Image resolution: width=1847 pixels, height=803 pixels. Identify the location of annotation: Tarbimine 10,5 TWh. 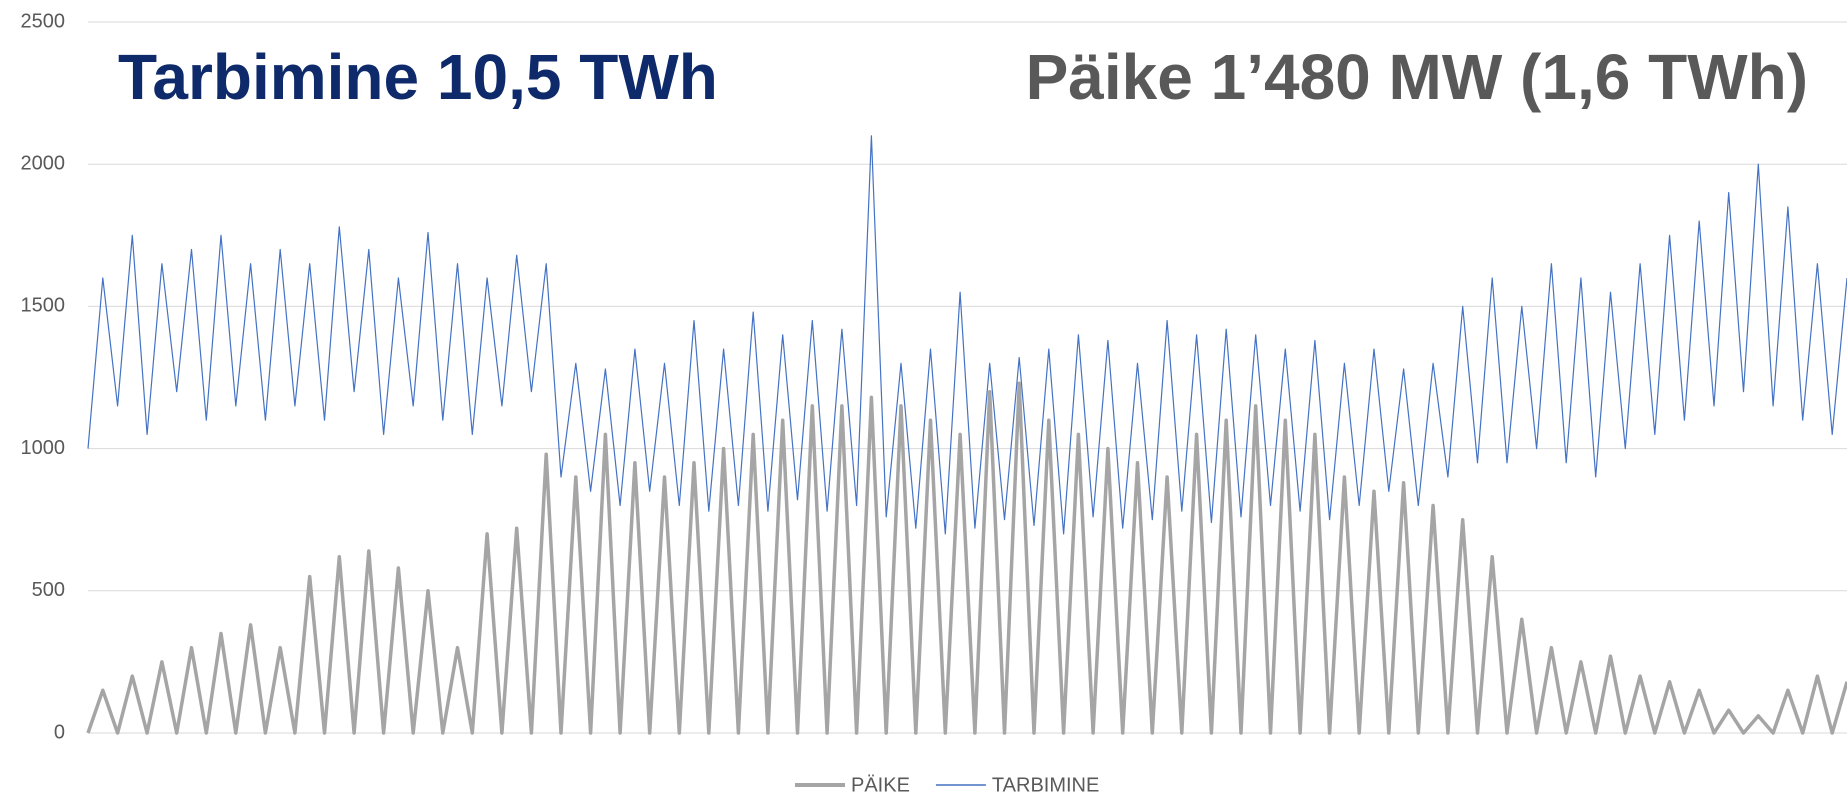
(418, 77).